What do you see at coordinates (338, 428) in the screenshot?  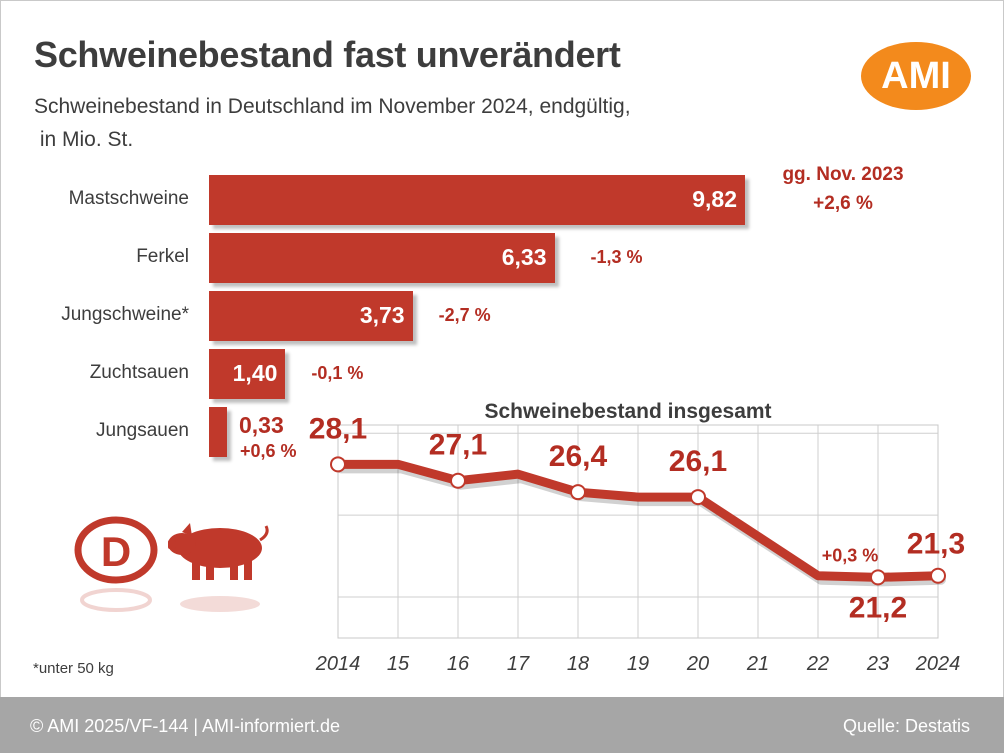 I see `data-label: 28,1` at bounding box center [338, 428].